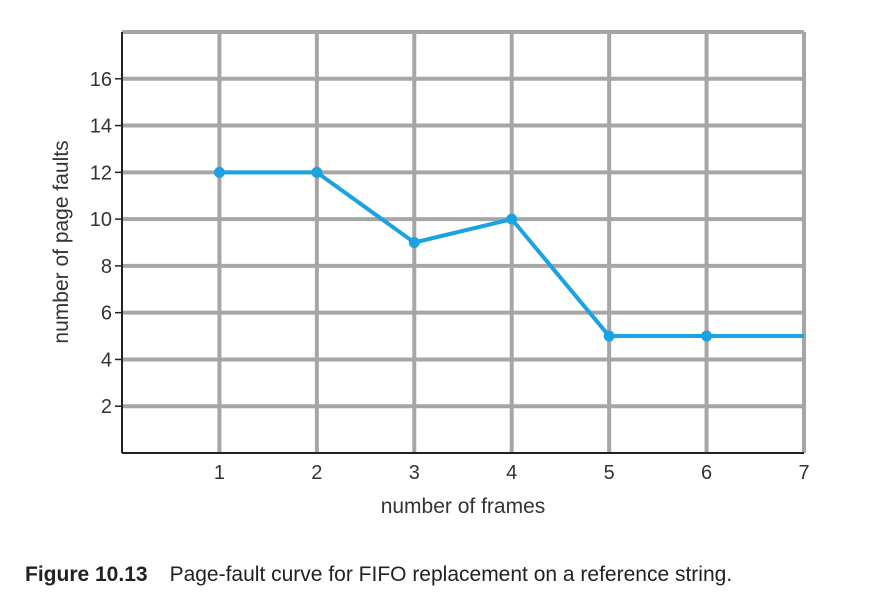  Describe the element at coordinates (706, 473) in the screenshot. I see `x-tick-label-6: 6` at that location.